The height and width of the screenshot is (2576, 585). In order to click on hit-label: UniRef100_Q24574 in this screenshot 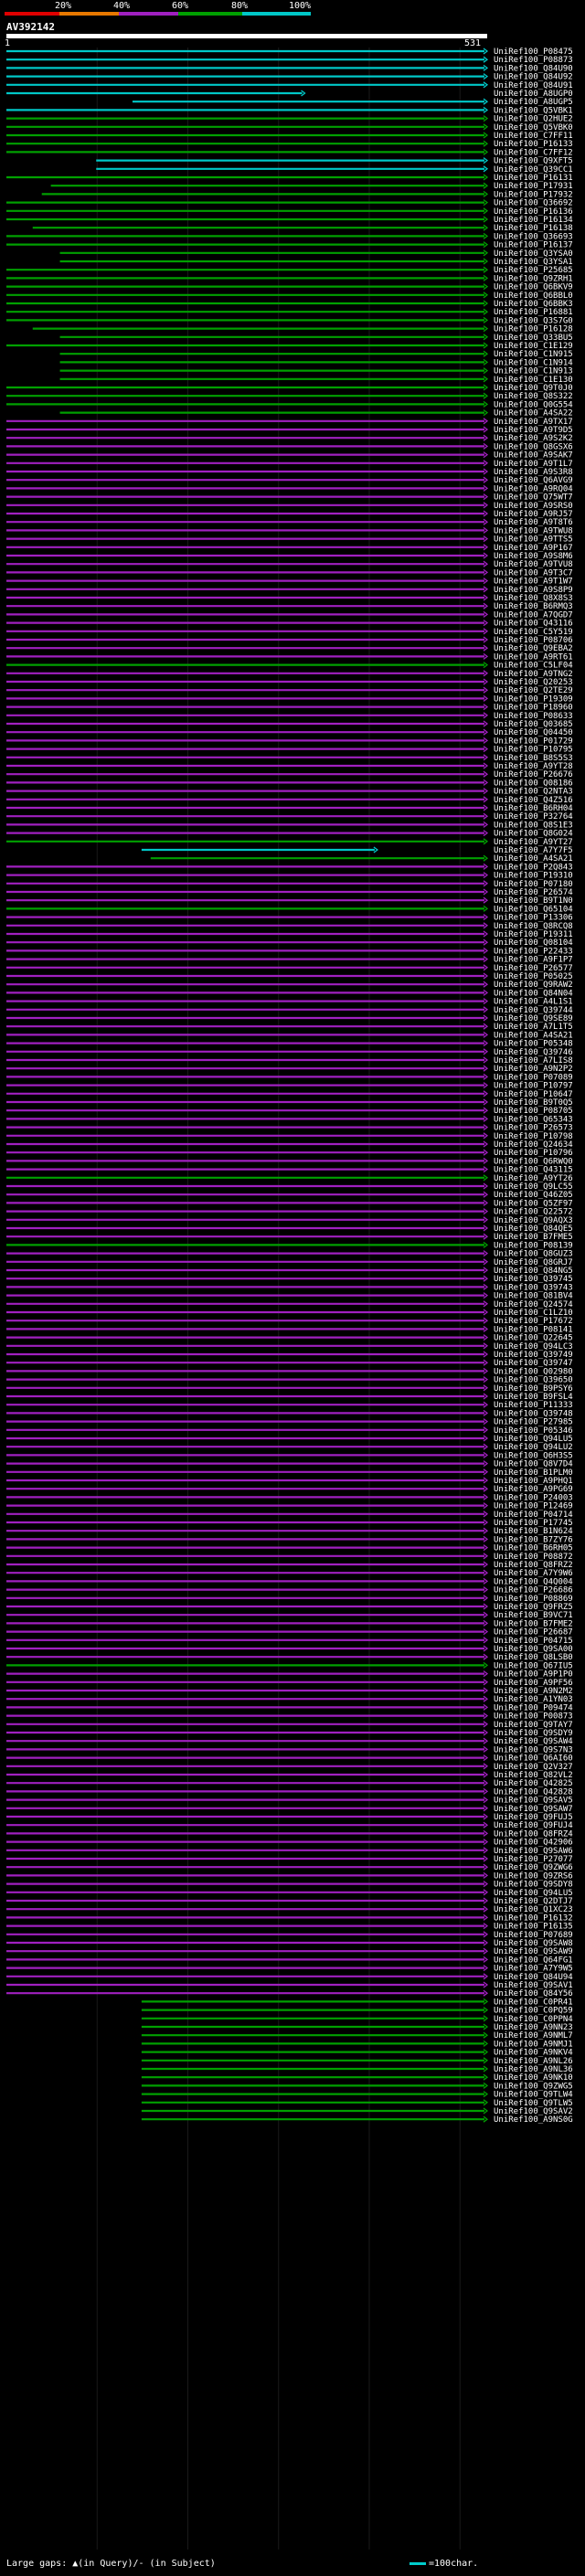, I will do `click(534, 1304)`.